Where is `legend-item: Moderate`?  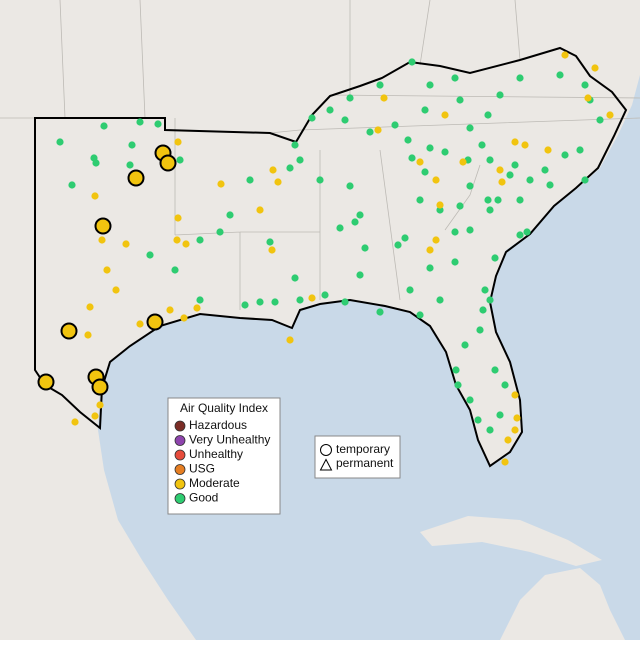 legend-item: Moderate is located at coordinates (214, 483).